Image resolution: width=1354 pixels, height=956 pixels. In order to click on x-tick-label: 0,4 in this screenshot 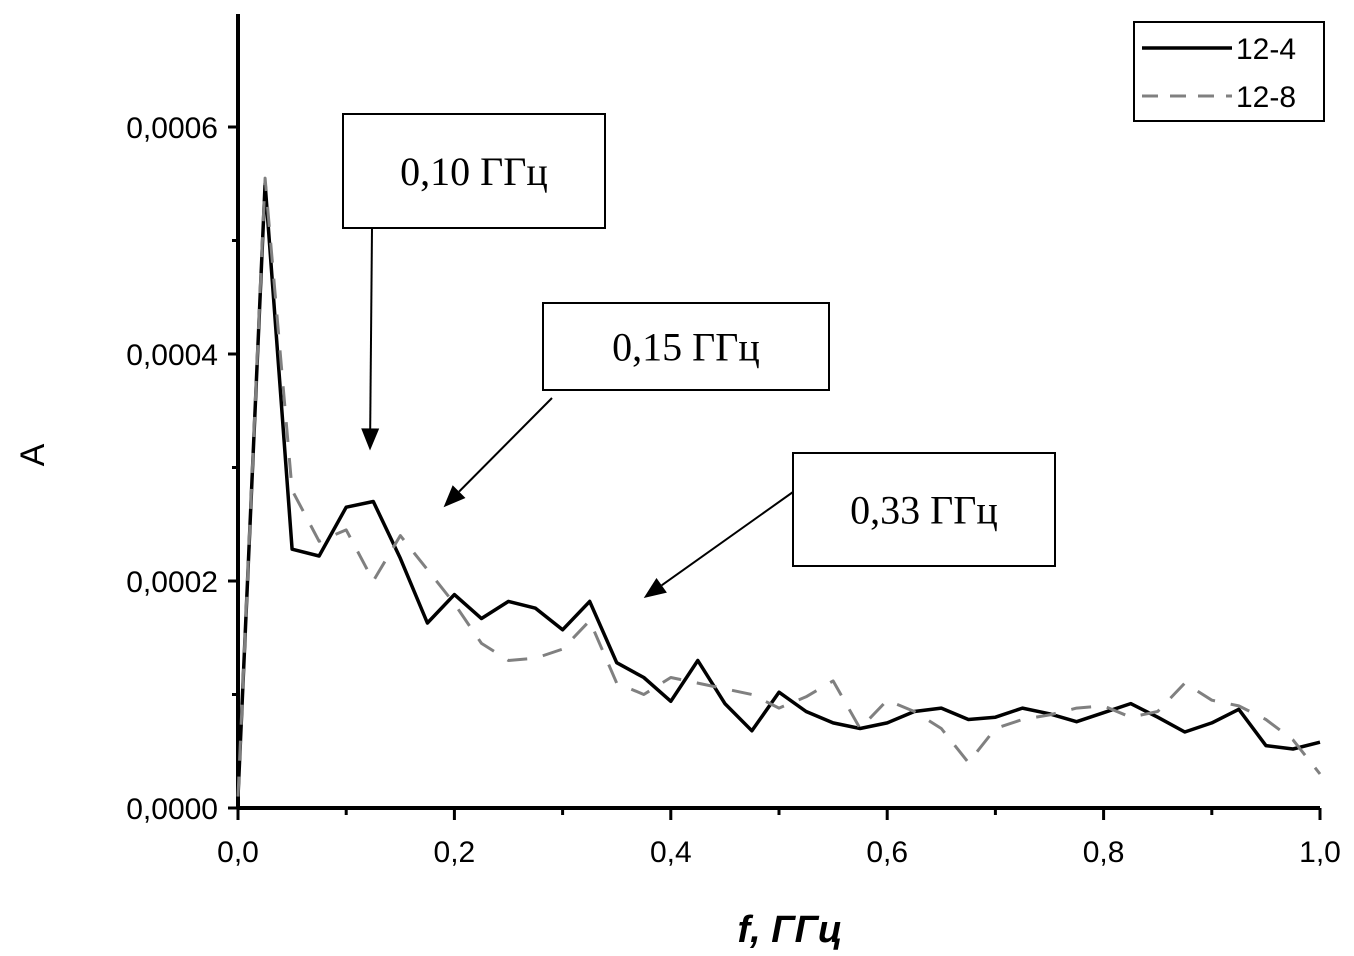, I will do `click(671, 852)`.